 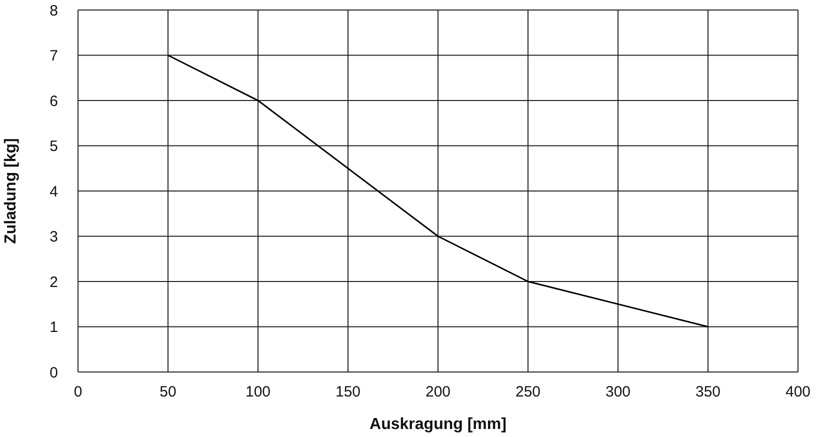 What do you see at coordinates (54, 373) in the screenshot?
I see `y-tick-label: 0` at bounding box center [54, 373].